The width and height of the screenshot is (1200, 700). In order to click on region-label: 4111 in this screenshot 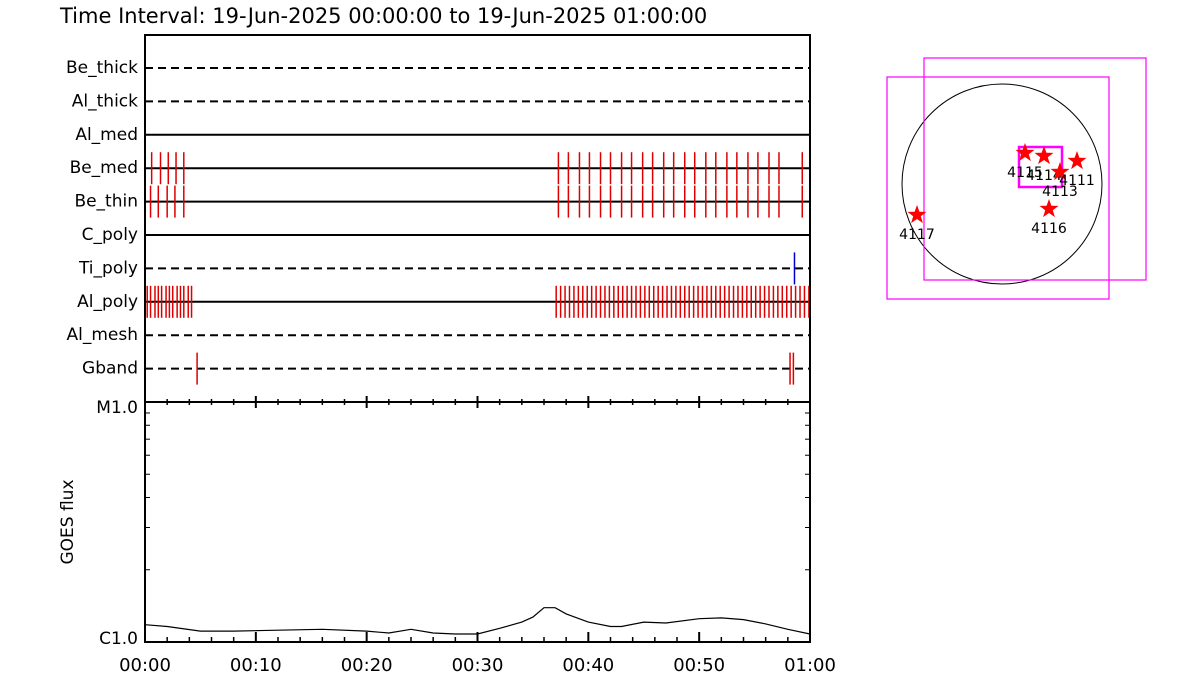, I will do `click(1077, 181)`.